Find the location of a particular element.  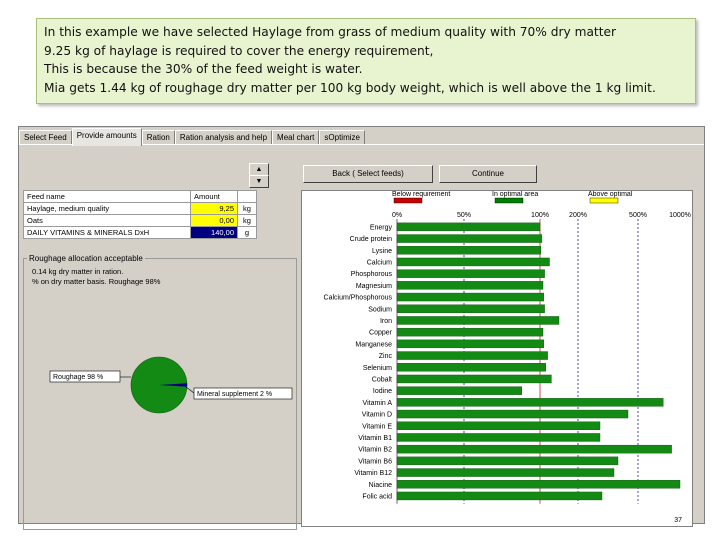

category-label: Iodine is located at coordinates (382, 391).